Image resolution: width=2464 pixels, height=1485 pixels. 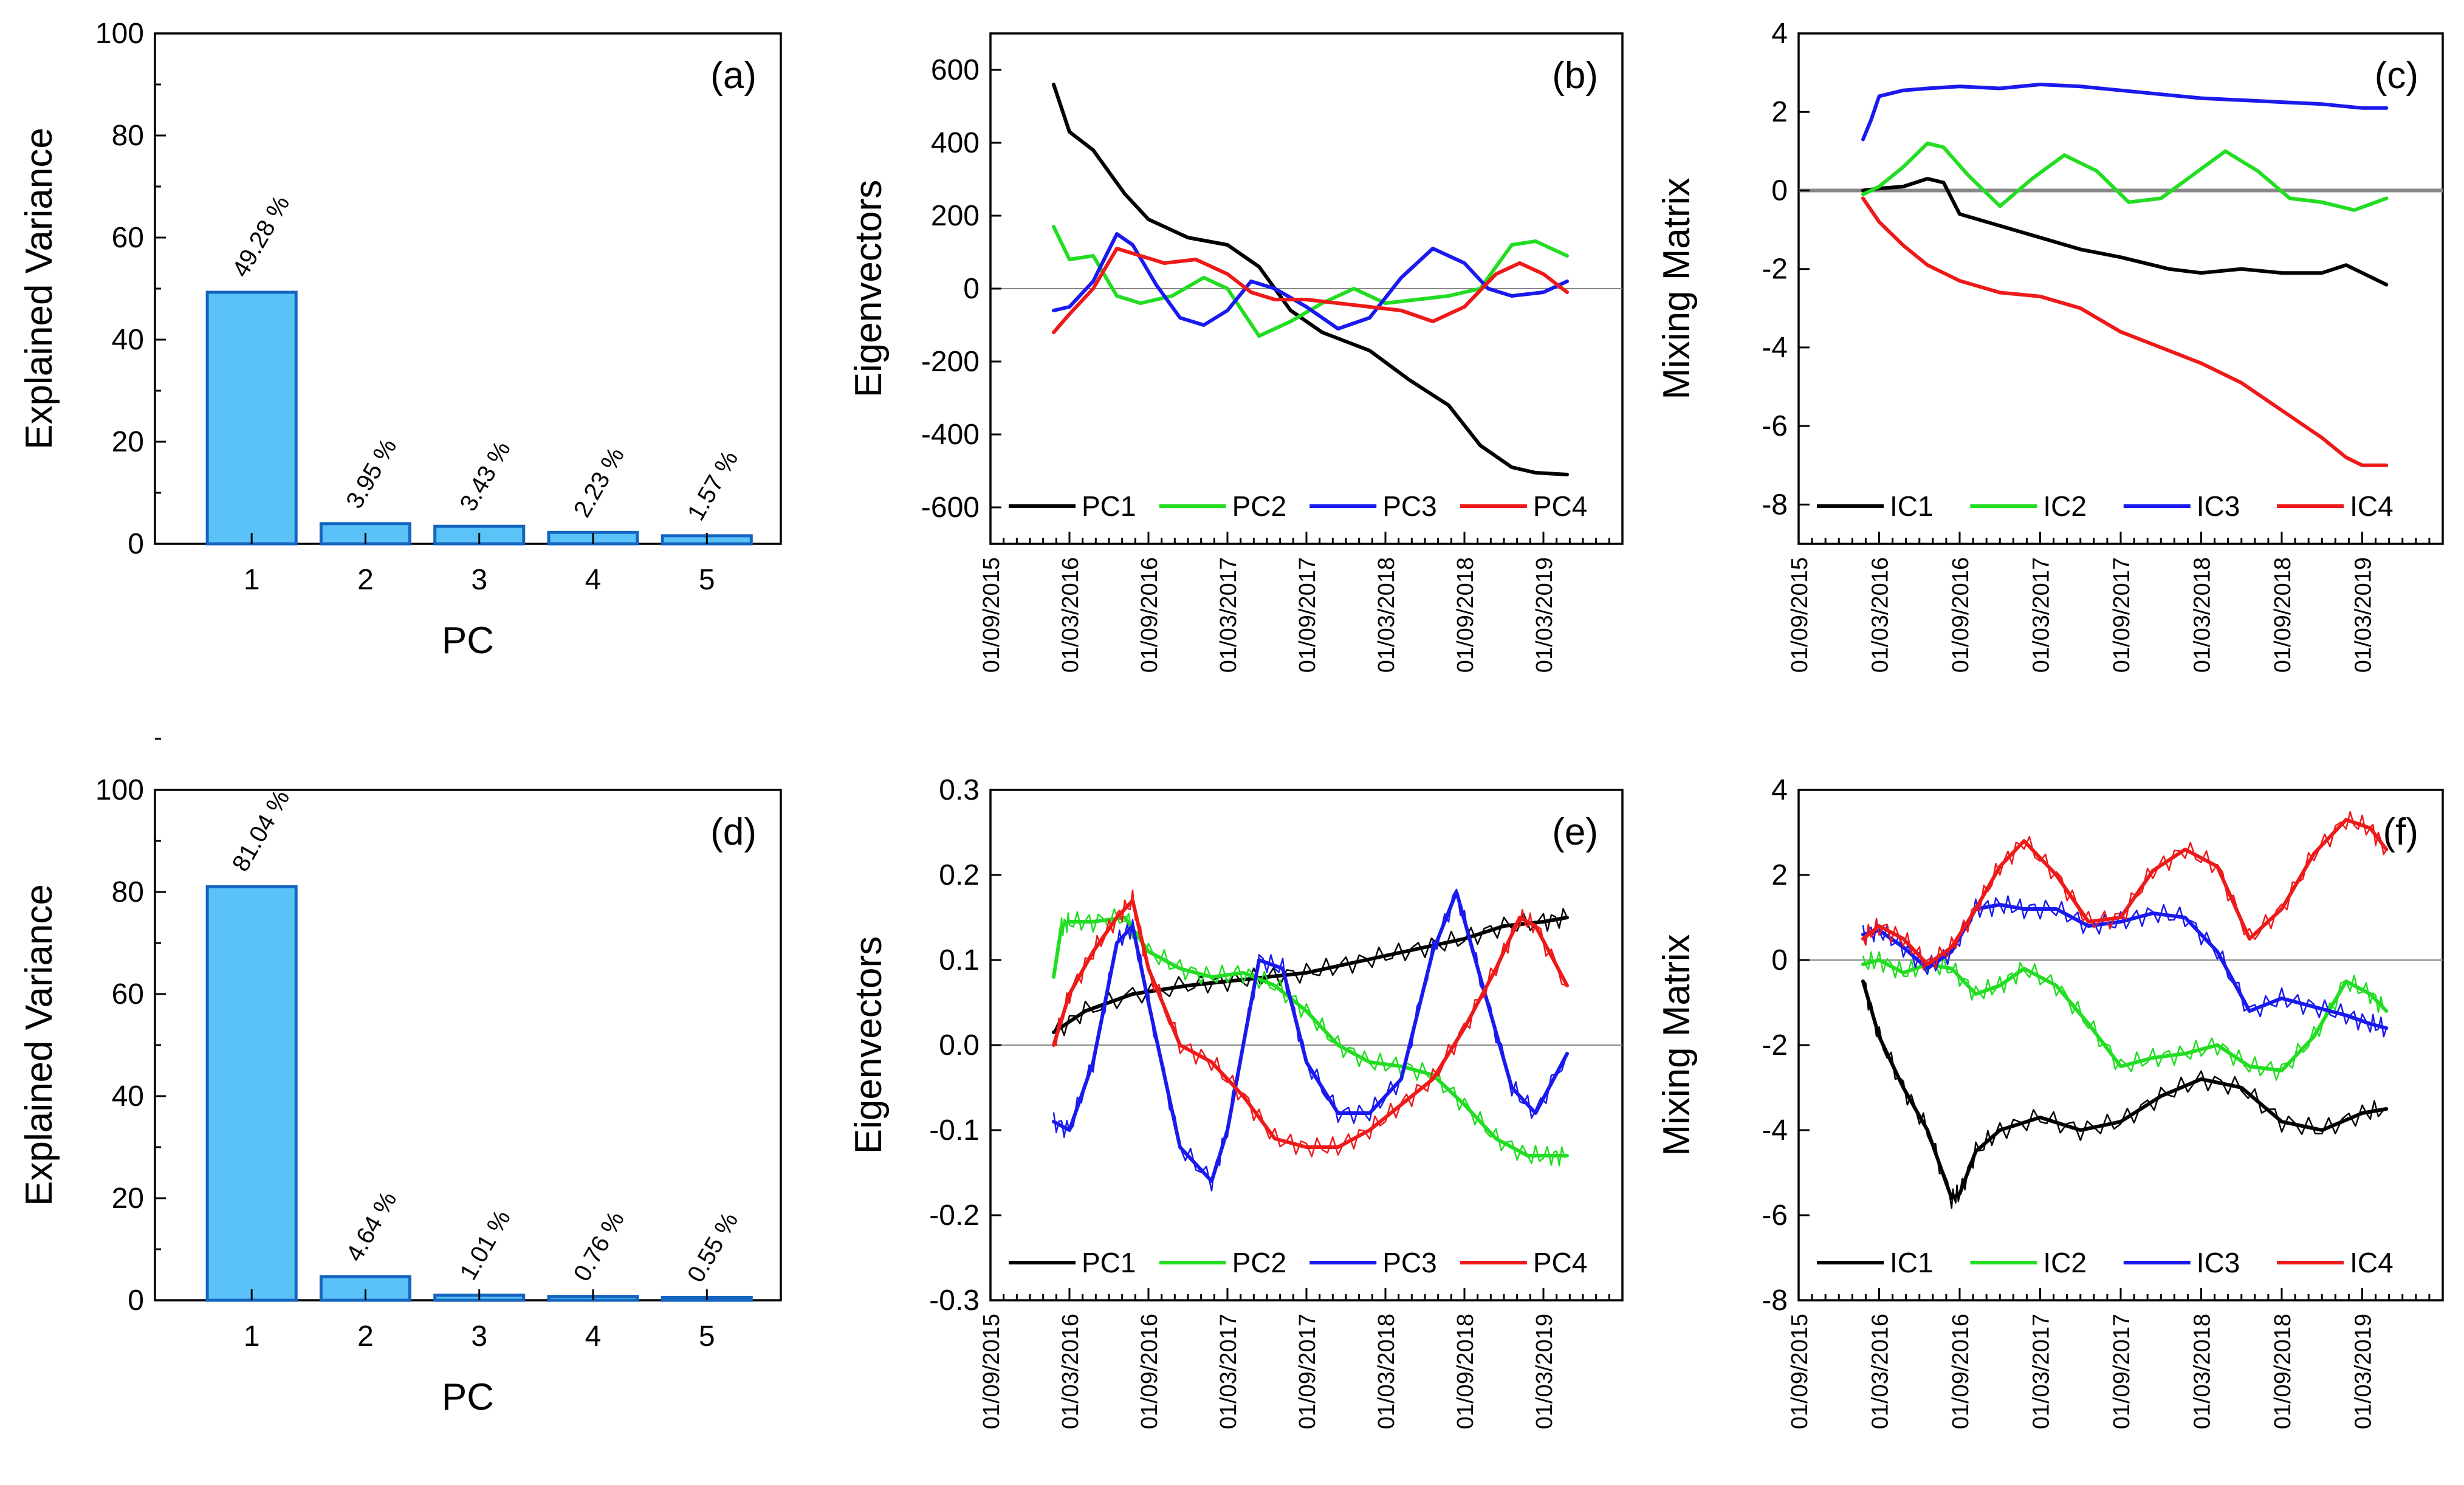 What do you see at coordinates (992, 1371) in the screenshot?
I see `x-date-label-e: 01/09/2015` at bounding box center [992, 1371].